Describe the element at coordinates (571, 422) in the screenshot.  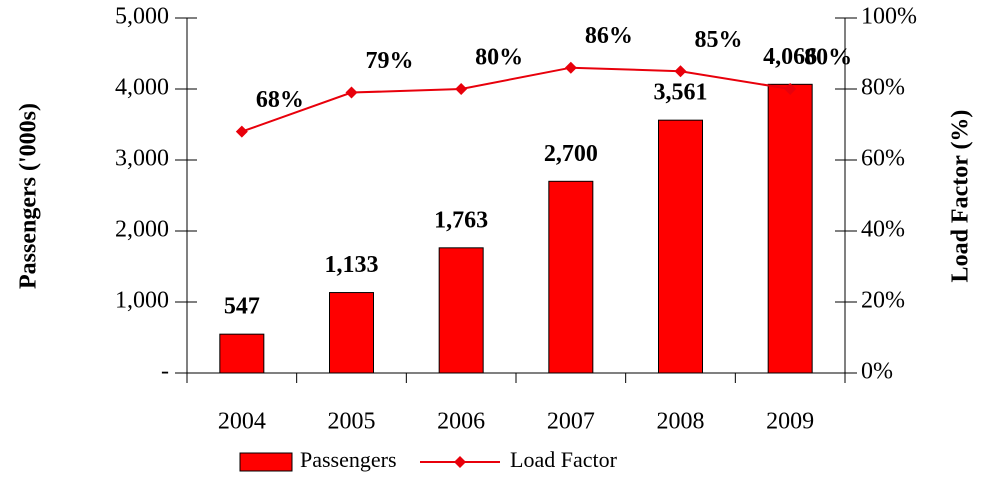
I see `x-tick-label: 2007` at that location.